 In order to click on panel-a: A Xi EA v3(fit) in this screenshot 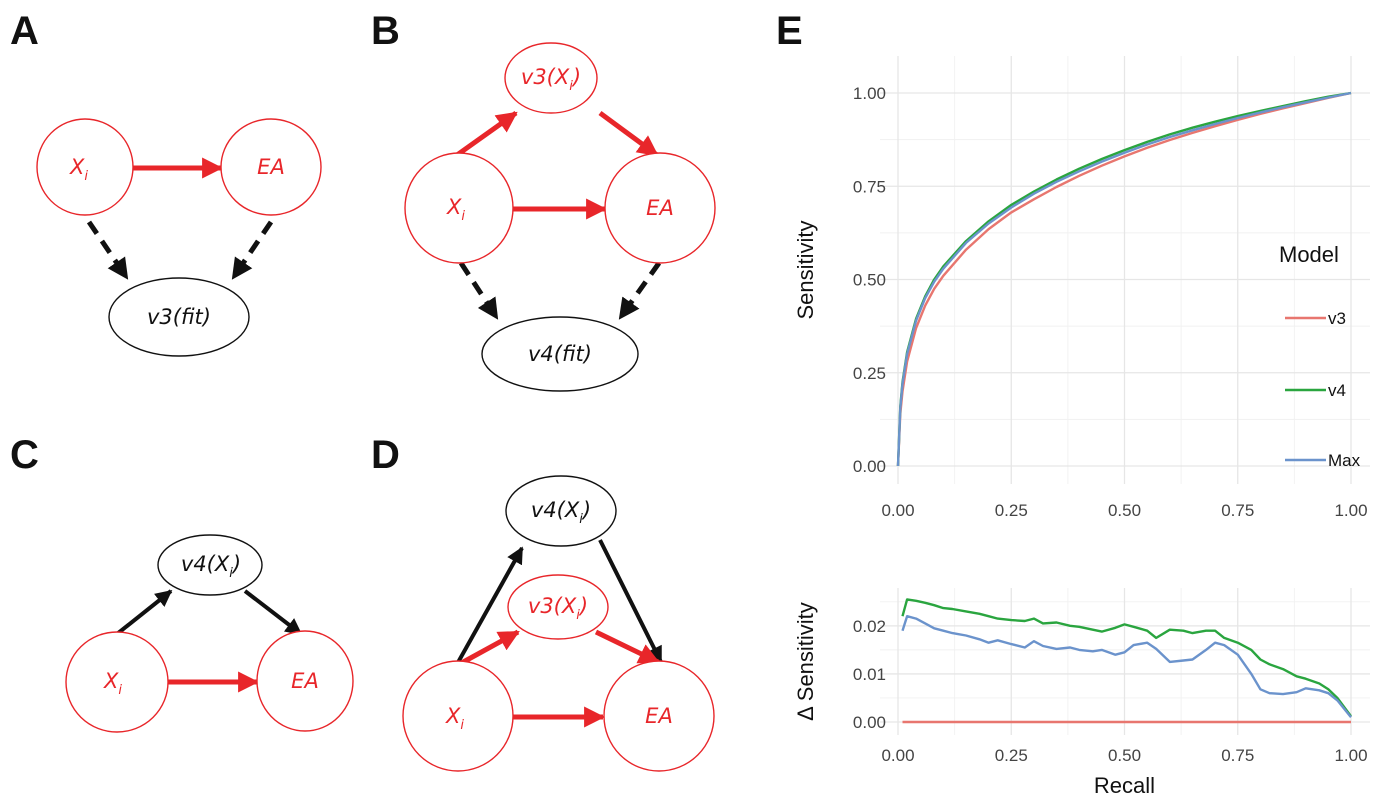, I will do `click(166, 183)`.